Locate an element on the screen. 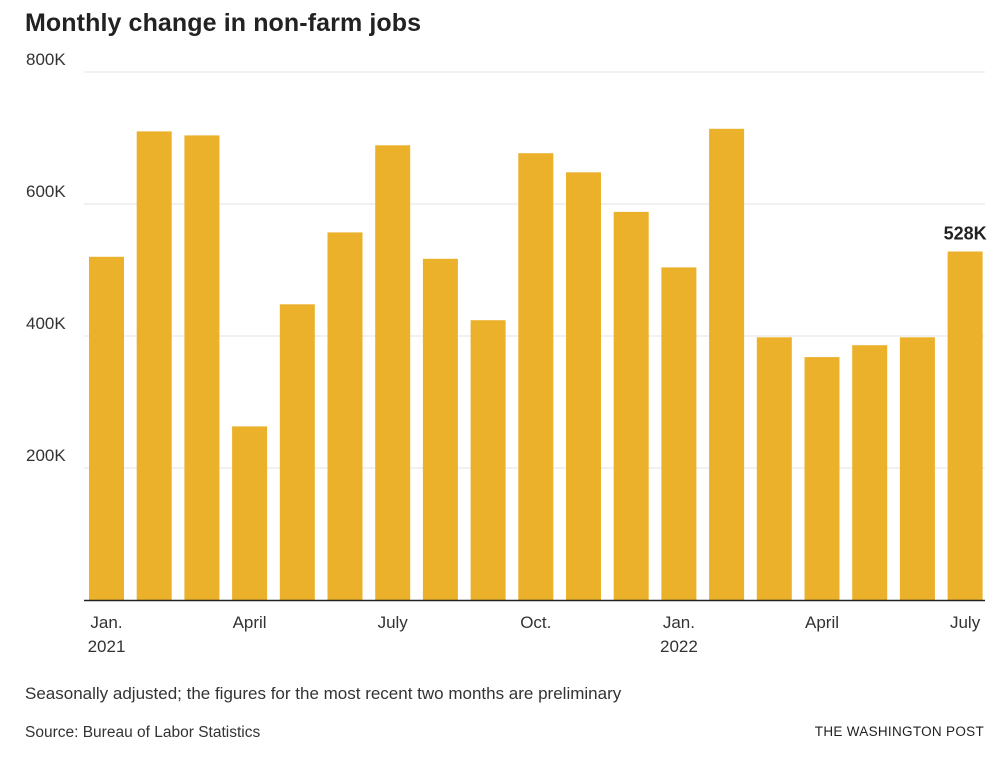  chart-title: Monthly change in non-farm jobs is located at coordinates (223, 23).